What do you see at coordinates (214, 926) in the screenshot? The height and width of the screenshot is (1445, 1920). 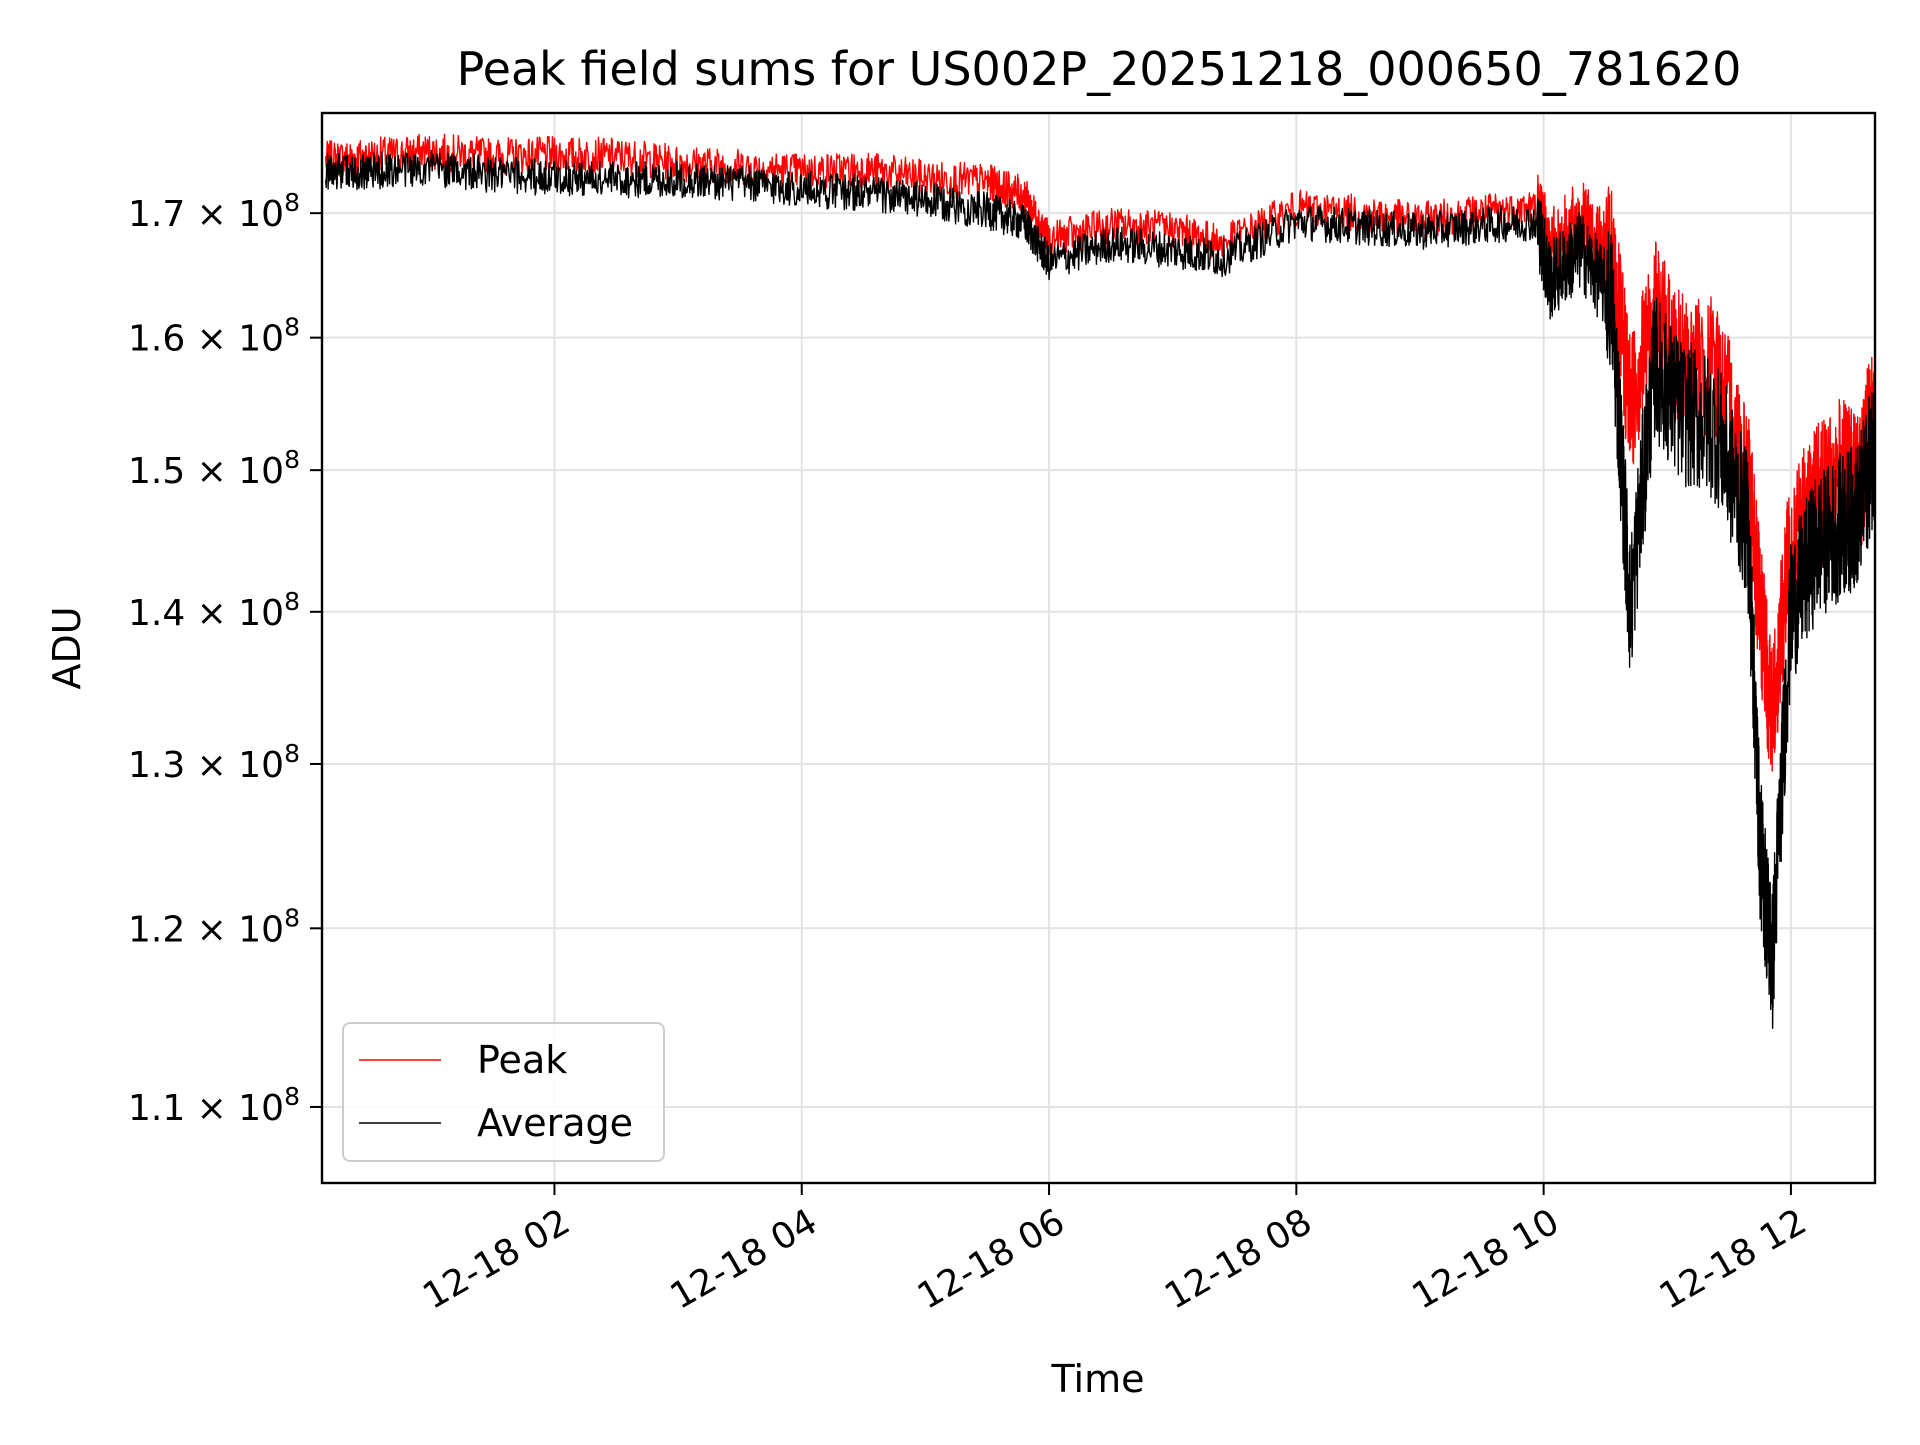 I see `y-tick-label-1: 1.2 × 108` at bounding box center [214, 926].